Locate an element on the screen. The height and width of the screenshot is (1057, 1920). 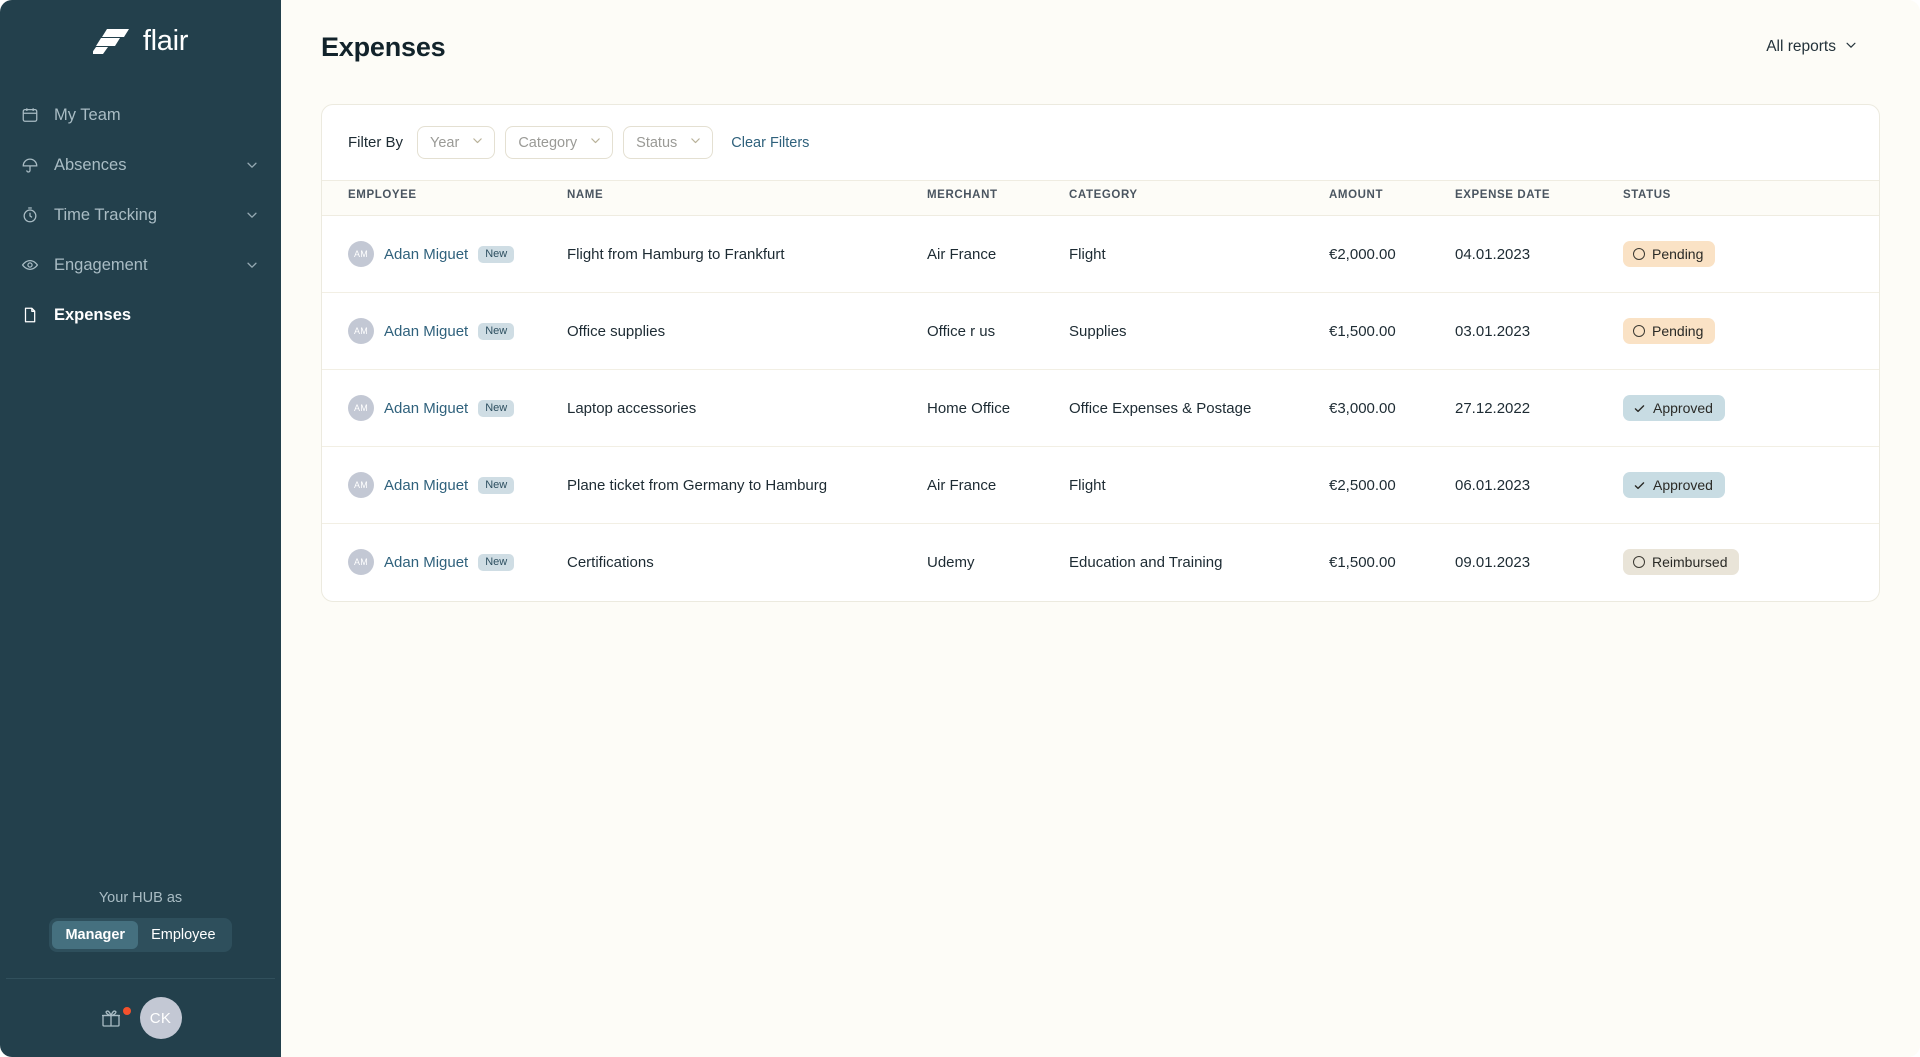
cell-name: Flight from Hamburg to Frankfurt is located at coordinates (747, 254).